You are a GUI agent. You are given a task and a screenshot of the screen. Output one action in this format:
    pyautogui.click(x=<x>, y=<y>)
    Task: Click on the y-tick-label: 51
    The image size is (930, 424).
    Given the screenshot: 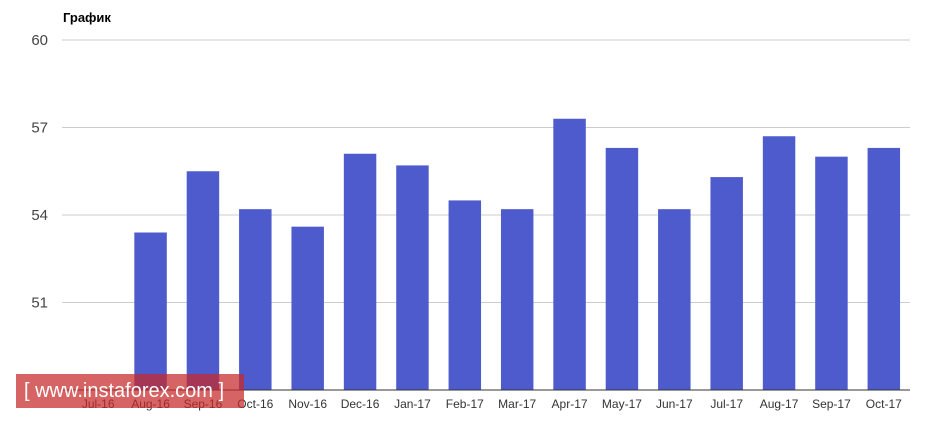 What is the action you would take?
    pyautogui.click(x=39, y=303)
    